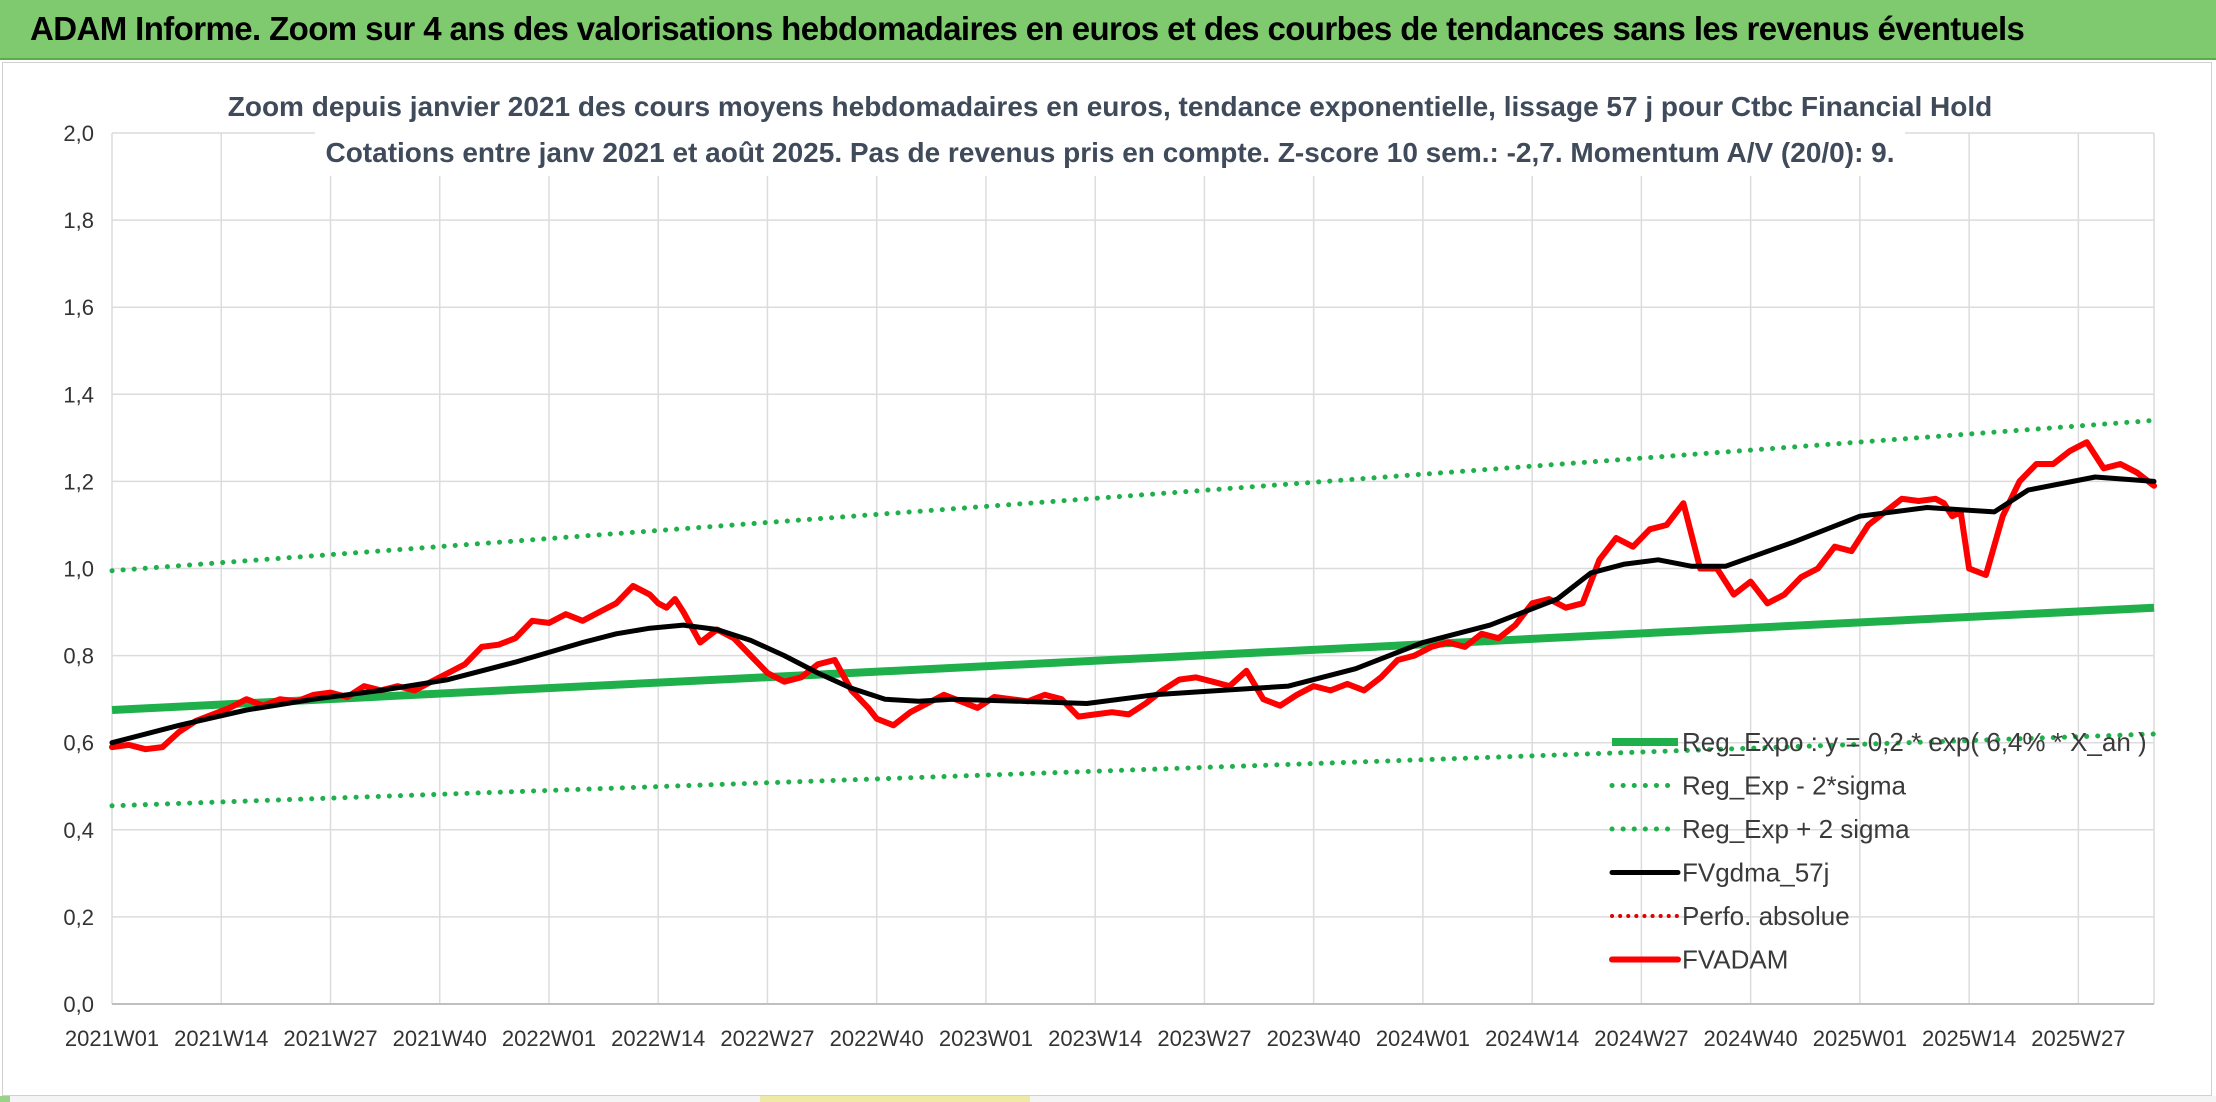  Describe the element at coordinates (1969, 1038) in the screenshot. I see `x-tick-label: 2025W14` at that location.